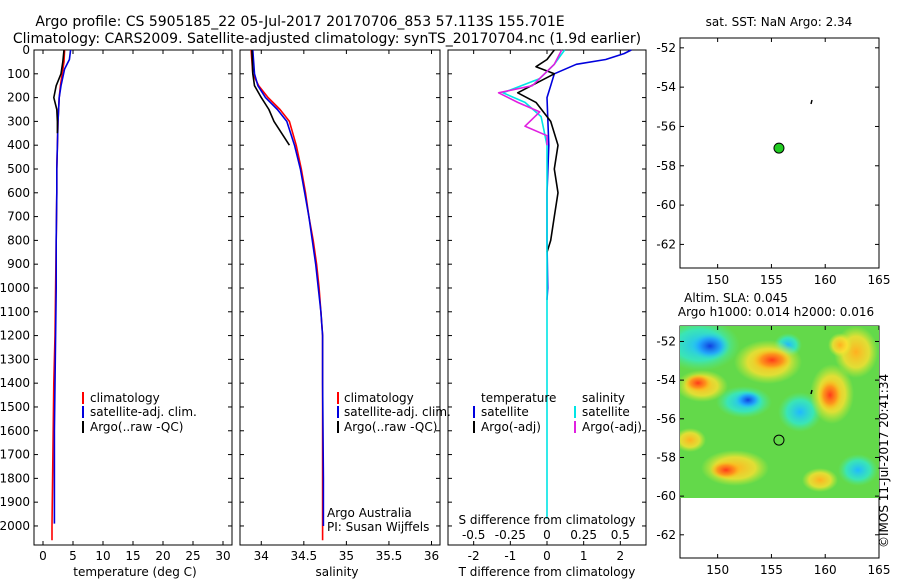 Image resolution: width=900 pixels, height=580 pixels. What do you see at coordinates (15, 383) in the screenshot?
I see `depth-tick-label: 1400` at bounding box center [15, 383].